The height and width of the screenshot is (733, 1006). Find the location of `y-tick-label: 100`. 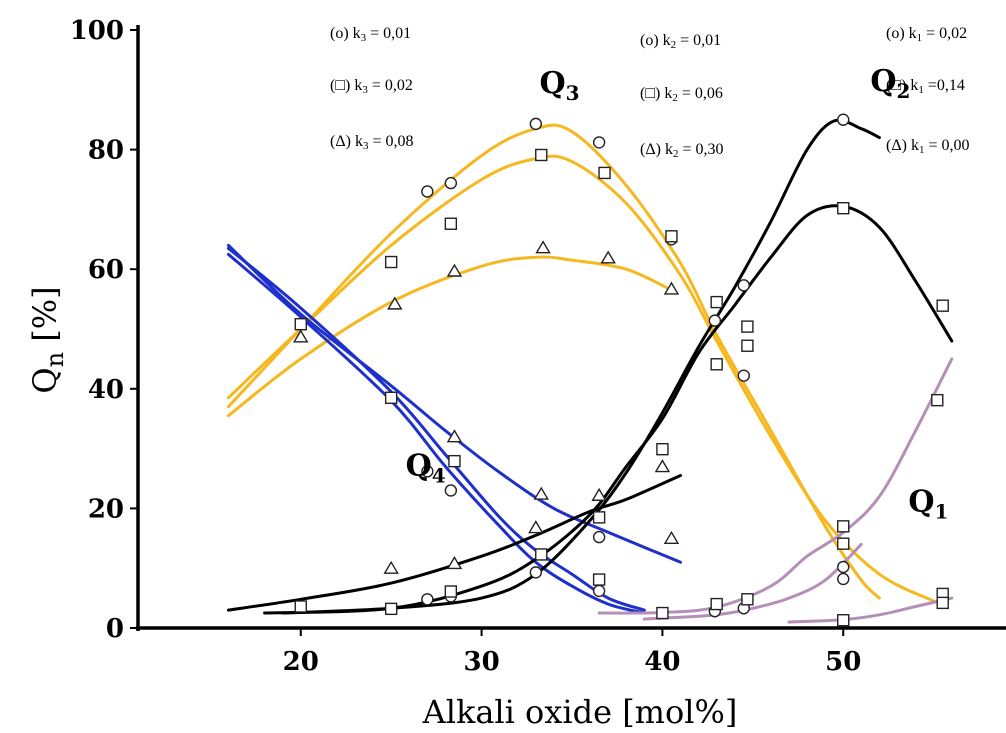

y-tick-label: 100 is located at coordinates (97, 31).